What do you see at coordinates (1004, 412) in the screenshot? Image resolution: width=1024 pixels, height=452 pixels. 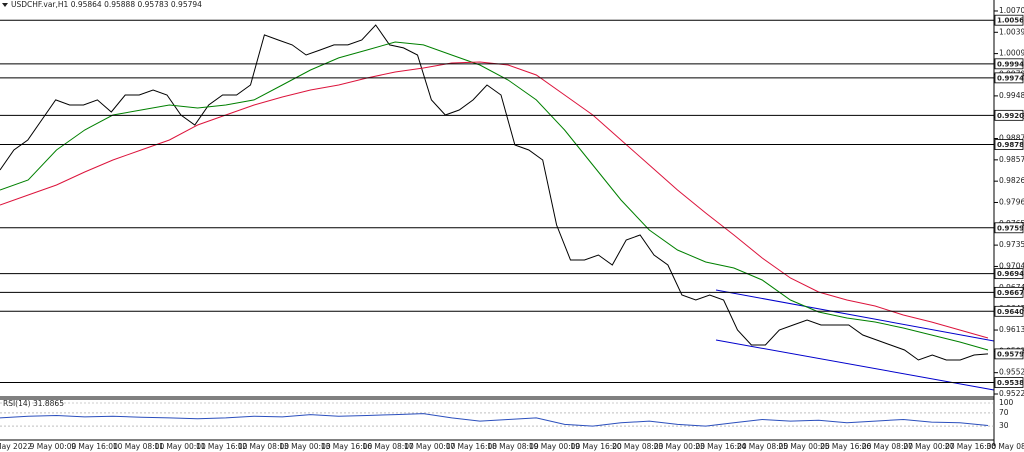 I see `rsi-tick-label: 70` at bounding box center [1004, 412].